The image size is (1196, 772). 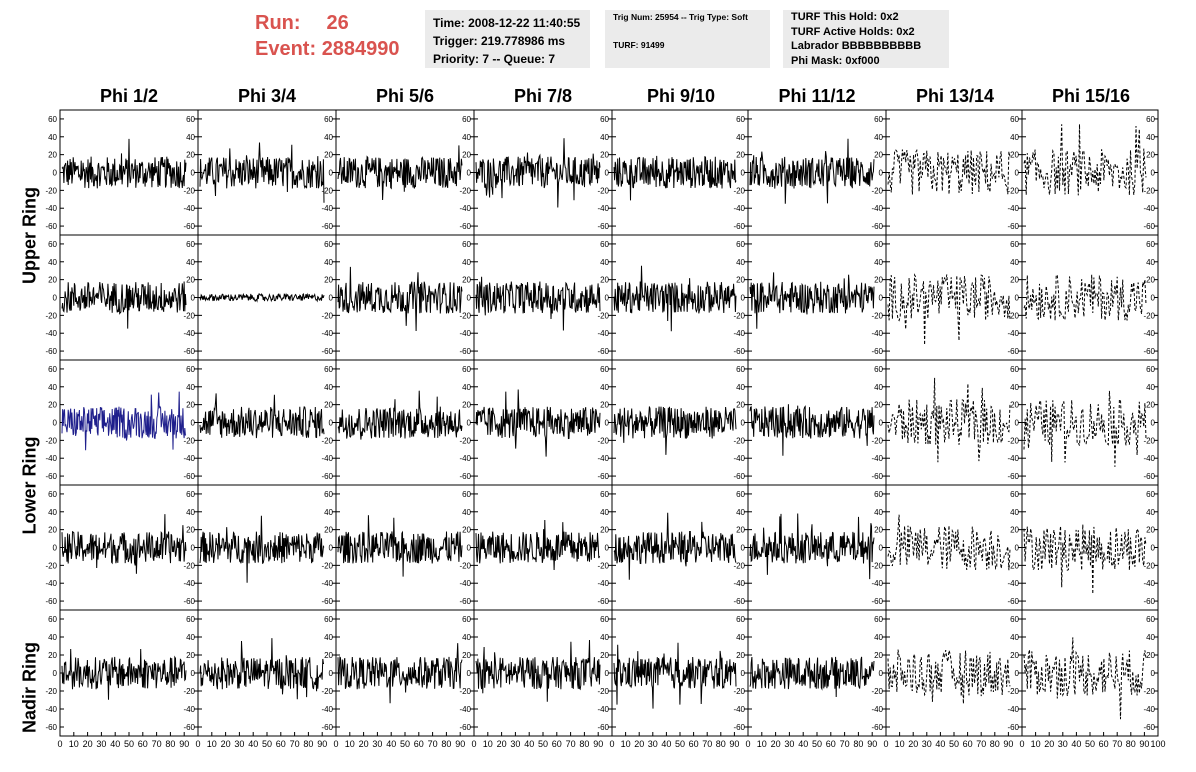 What do you see at coordinates (803, 744) in the screenshot?
I see `x-tick-label: 40` at bounding box center [803, 744].